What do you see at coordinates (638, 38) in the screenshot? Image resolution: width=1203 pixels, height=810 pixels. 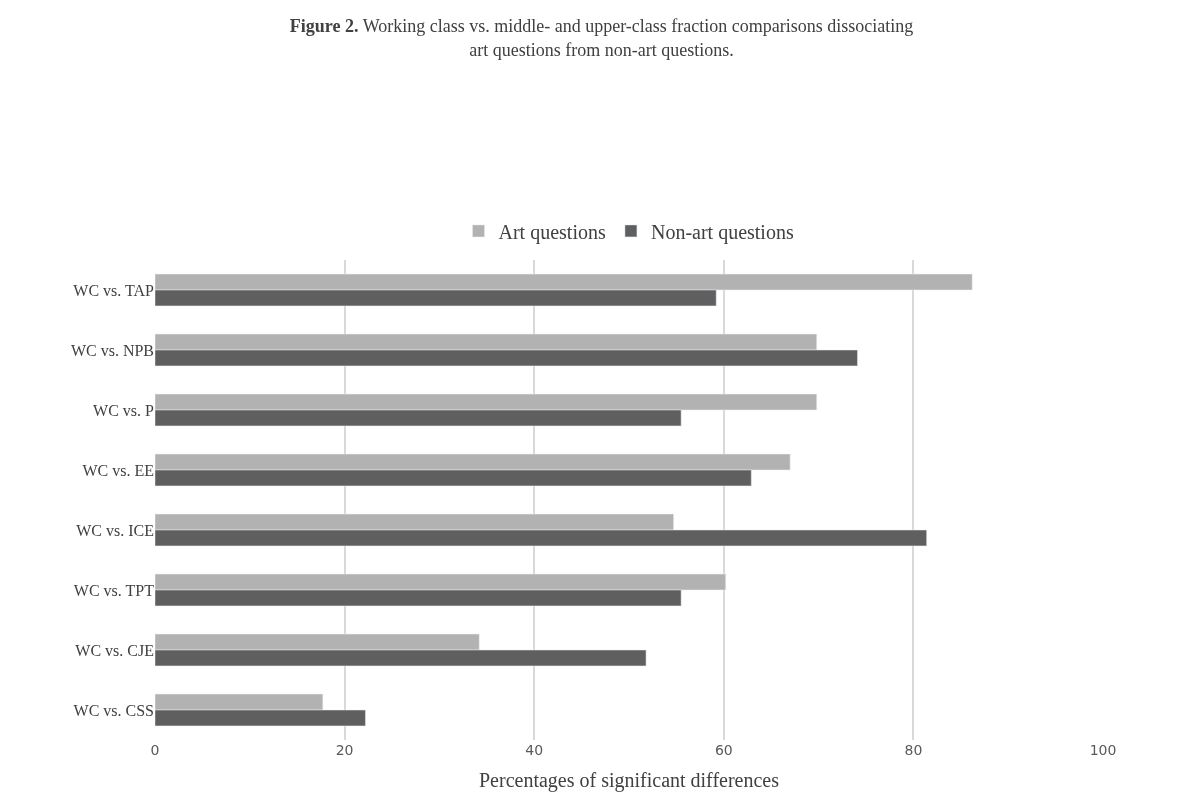 I see `chart-subtitle: Working class vs. middle- and upper-class fraction comparisons dissociating art questions from non-art questions.` at bounding box center [638, 38].